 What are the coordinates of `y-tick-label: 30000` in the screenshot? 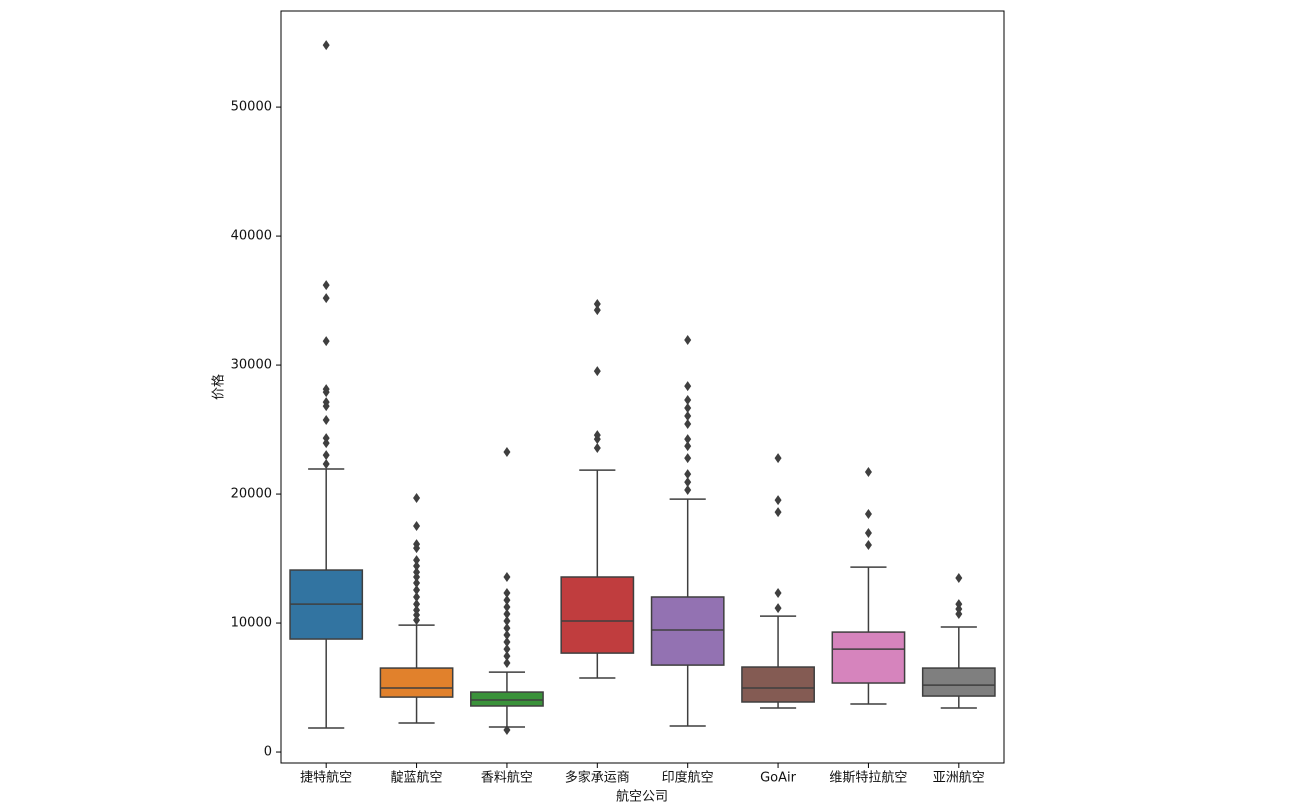 It's located at (251, 365).